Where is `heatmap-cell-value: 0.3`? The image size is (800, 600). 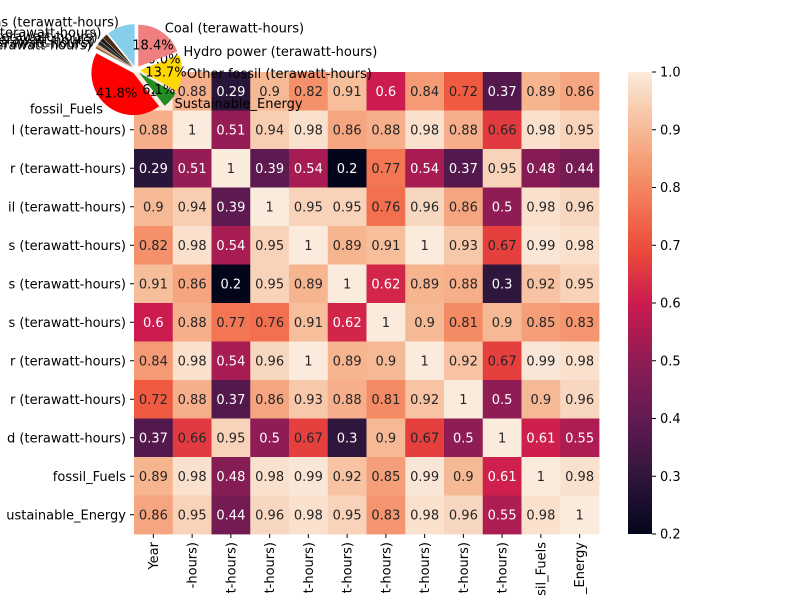
heatmap-cell-value: 0.3 is located at coordinates (502, 284).